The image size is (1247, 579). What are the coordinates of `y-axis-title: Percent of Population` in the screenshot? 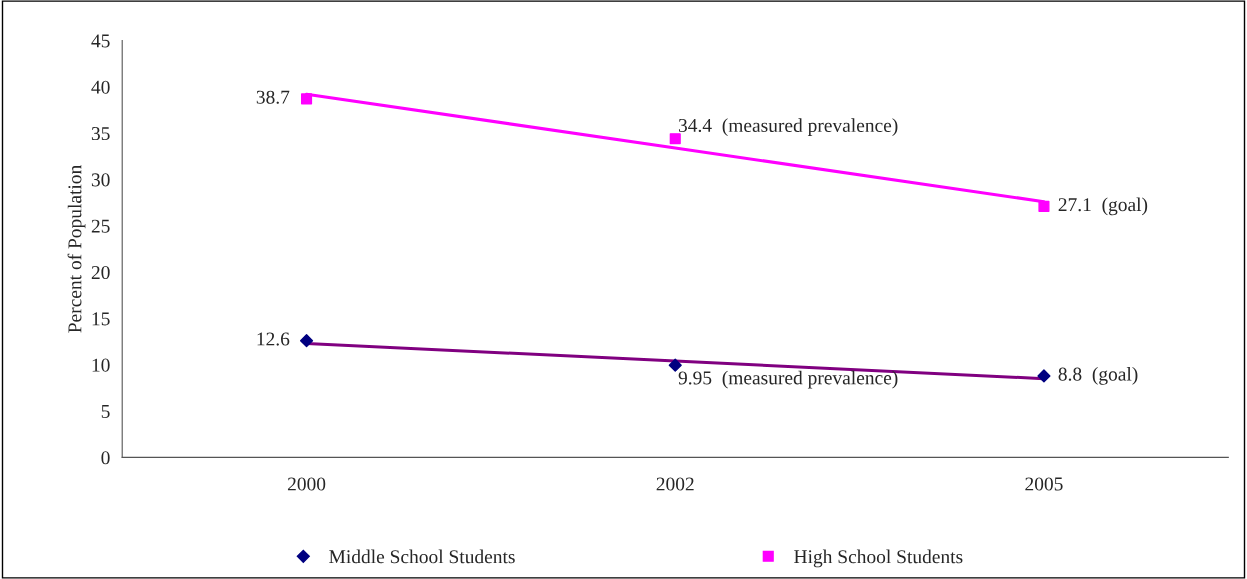 It's located at (76, 249).